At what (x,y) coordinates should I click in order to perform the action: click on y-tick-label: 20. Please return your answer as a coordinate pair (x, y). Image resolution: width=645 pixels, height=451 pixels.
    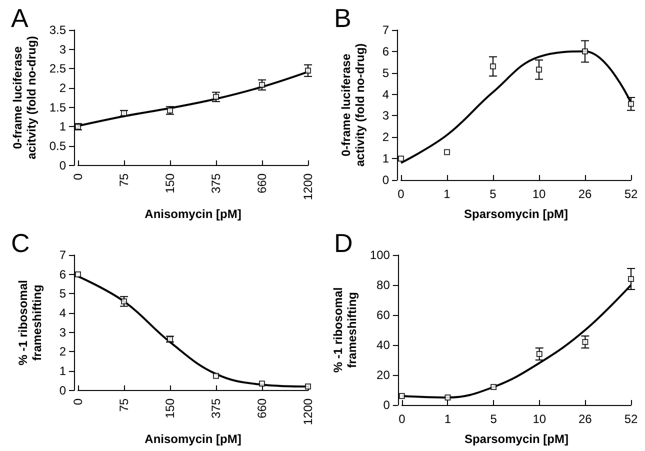
    Looking at the image, I should click on (383, 375).